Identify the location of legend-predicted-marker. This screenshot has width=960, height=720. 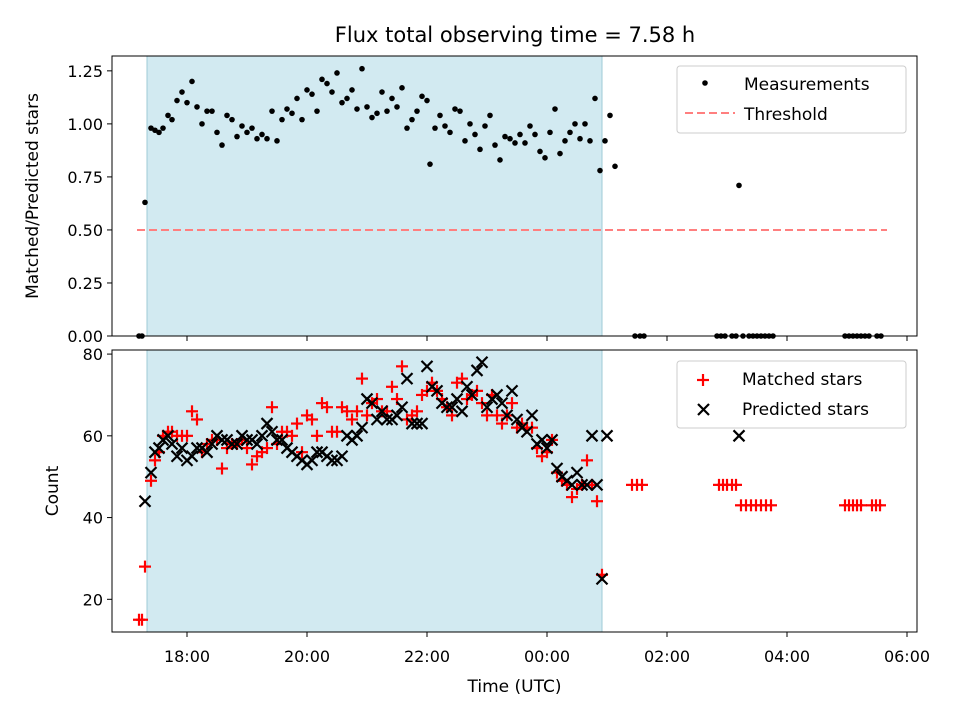
(703, 409).